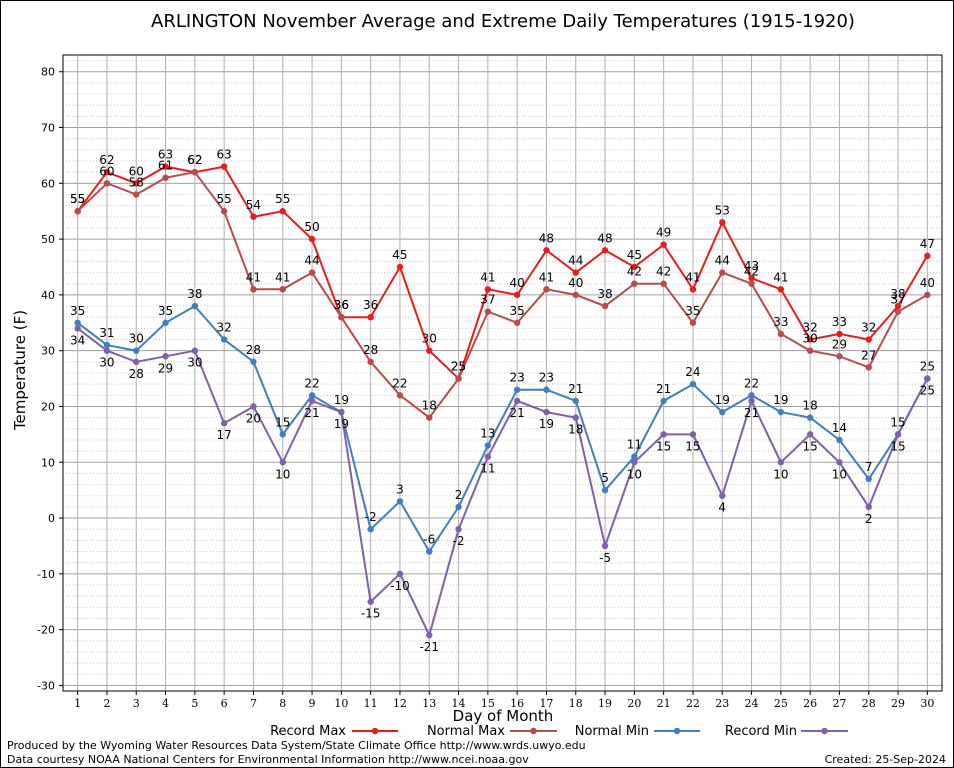 The height and width of the screenshot is (768, 954). Describe the element at coordinates (400, 703) in the screenshot. I see `x-tick-label: 12` at that location.